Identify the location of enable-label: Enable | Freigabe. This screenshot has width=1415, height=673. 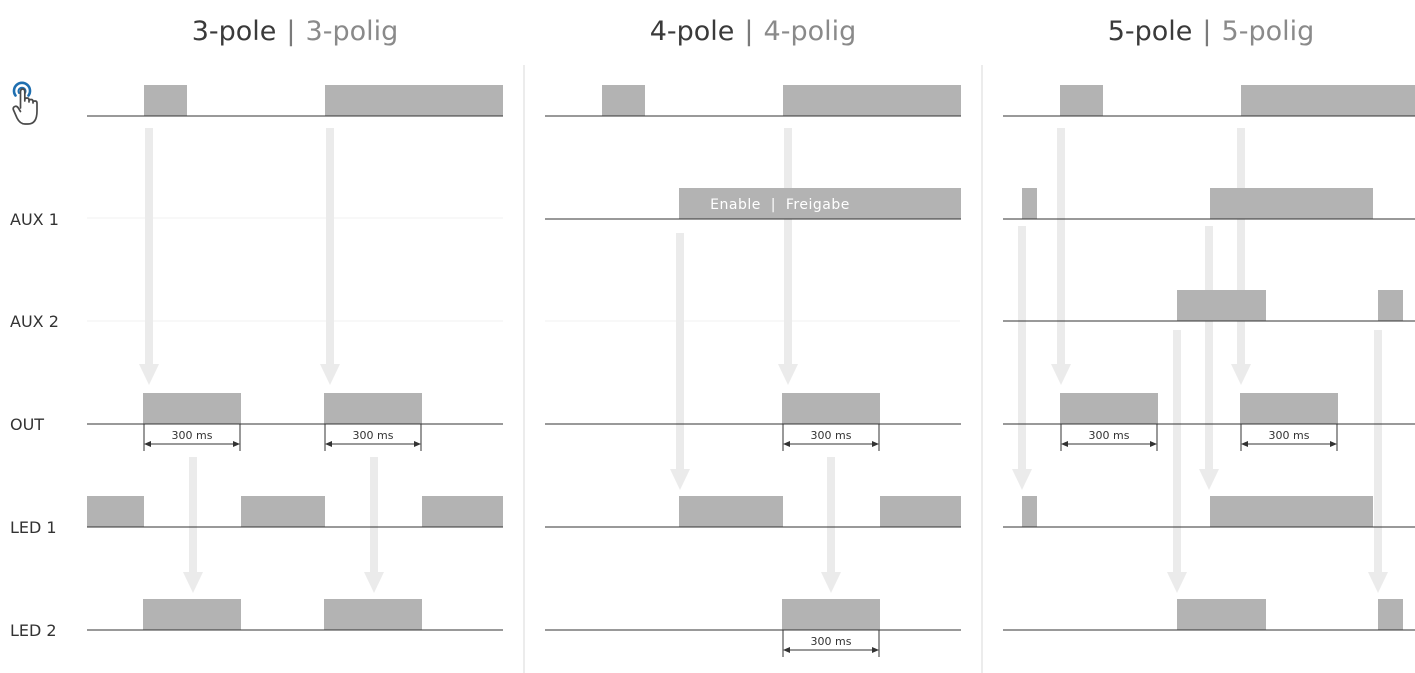
(780, 205).